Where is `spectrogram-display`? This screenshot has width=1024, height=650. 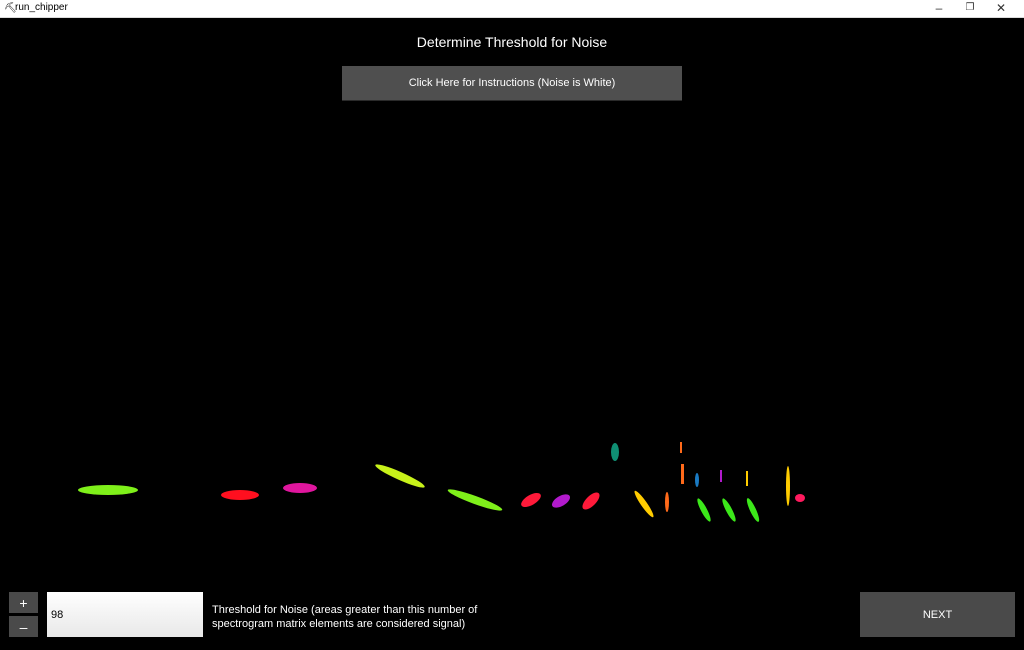 spectrogram-display is located at coordinates (441, 482).